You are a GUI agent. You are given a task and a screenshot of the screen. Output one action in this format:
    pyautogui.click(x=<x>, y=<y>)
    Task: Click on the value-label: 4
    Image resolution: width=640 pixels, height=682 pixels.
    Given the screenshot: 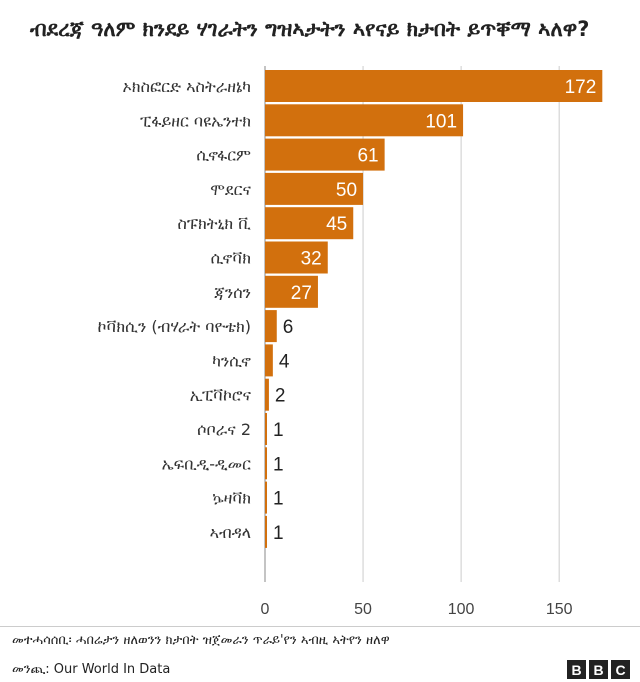 What is the action you would take?
    pyautogui.click(x=284, y=361)
    